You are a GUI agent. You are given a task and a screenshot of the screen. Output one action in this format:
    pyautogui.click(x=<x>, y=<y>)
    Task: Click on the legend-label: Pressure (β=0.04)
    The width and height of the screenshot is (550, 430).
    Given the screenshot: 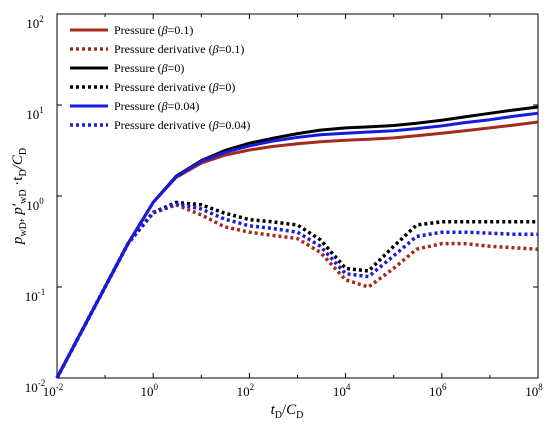 What is the action you would take?
    pyautogui.click(x=156, y=106)
    